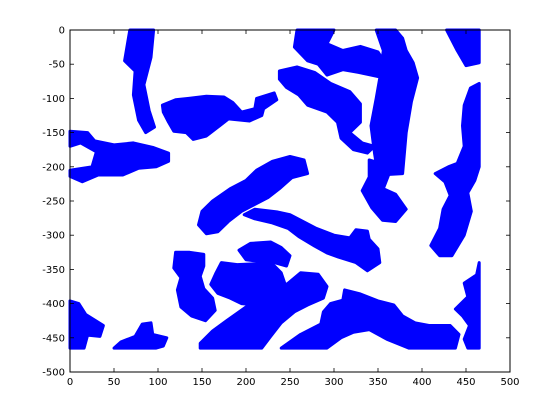  I want to click on x-tick-label: 200, so click(245, 382).